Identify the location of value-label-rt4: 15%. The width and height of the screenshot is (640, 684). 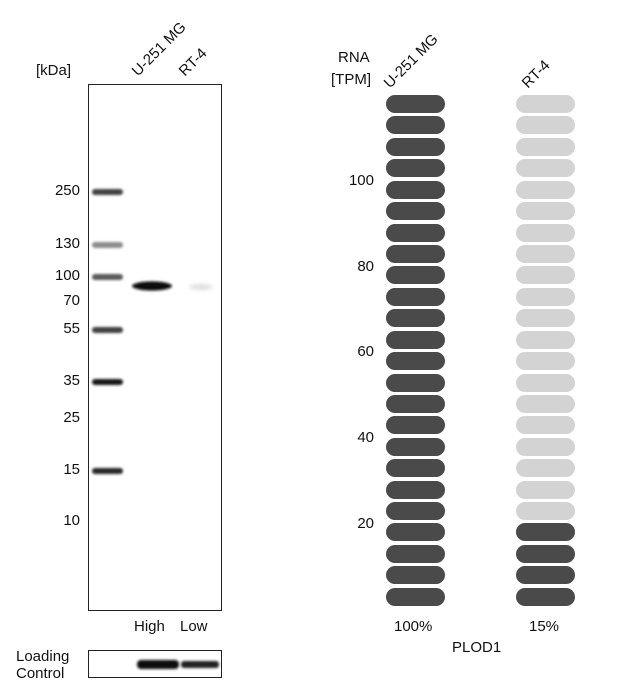
(544, 626).